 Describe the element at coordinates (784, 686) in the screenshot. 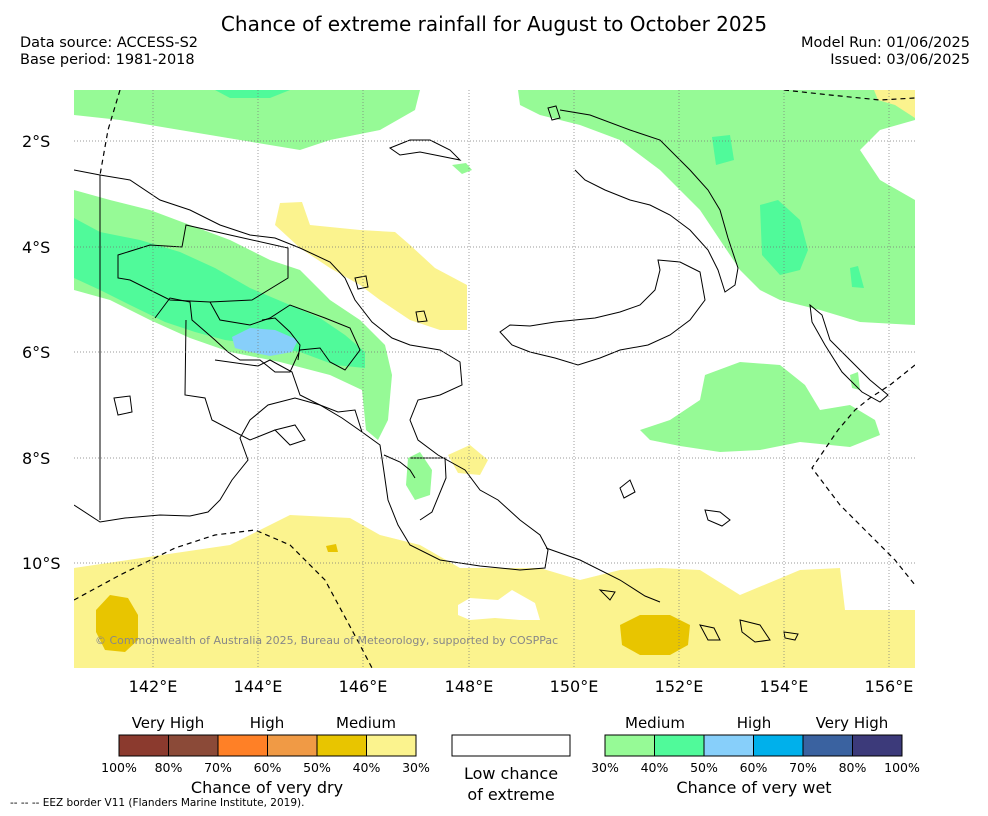

I see `lon-label-154e: 154°E` at that location.